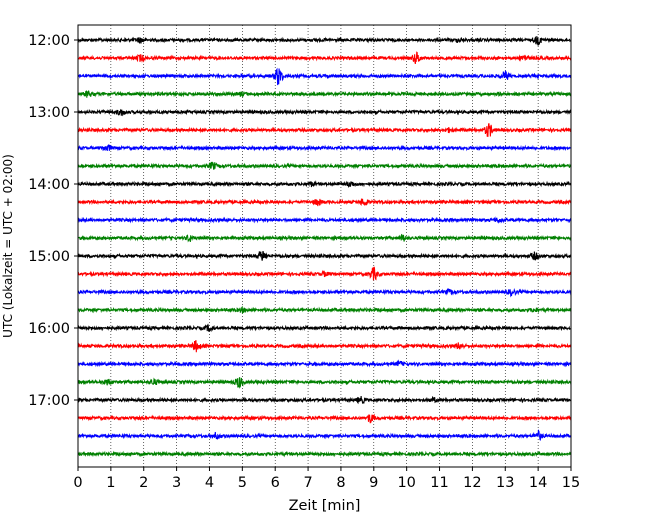 Image resolution: width=650 pixels, height=520 pixels. I want to click on x-tick-label: 10, so click(406, 483).